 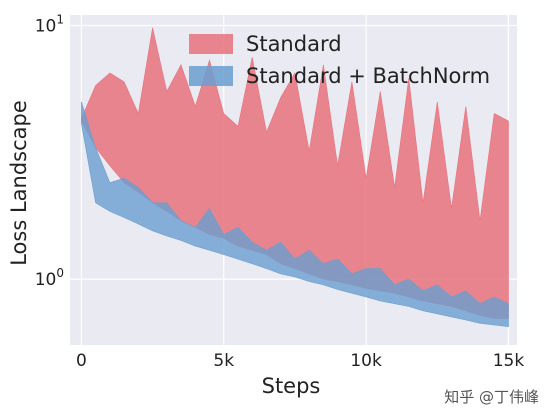 I want to click on x-tick-label: 10k, so click(x=366, y=361).